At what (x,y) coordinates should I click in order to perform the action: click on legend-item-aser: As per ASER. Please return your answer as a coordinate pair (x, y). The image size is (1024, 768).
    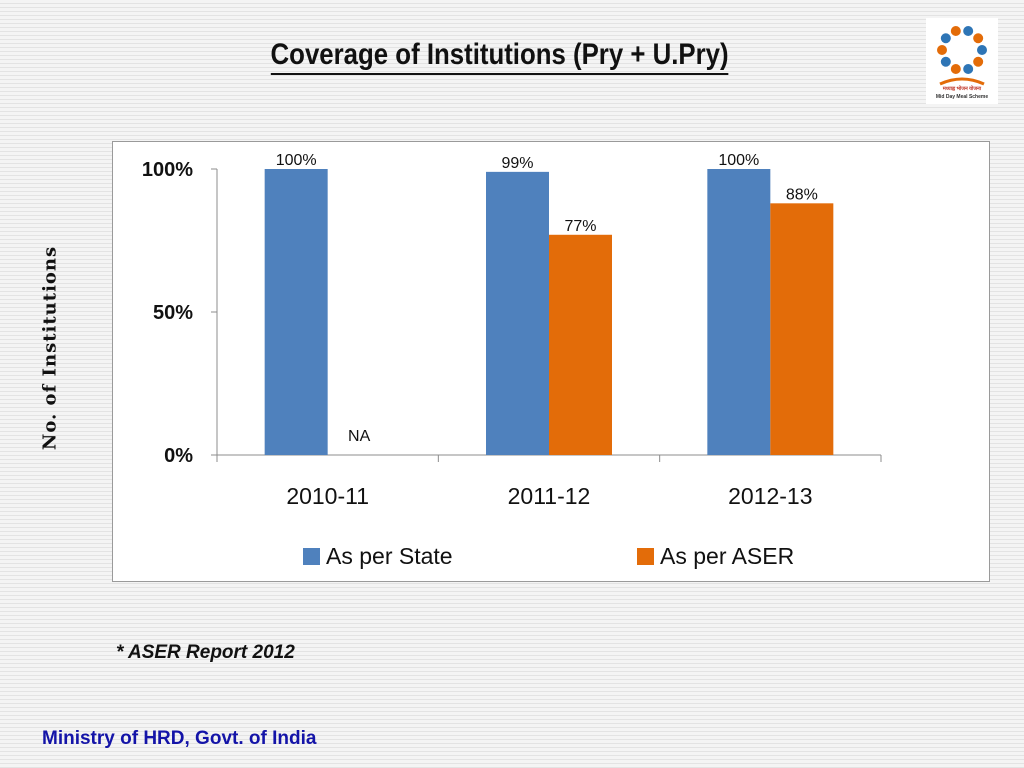
    Looking at the image, I should click on (715, 556).